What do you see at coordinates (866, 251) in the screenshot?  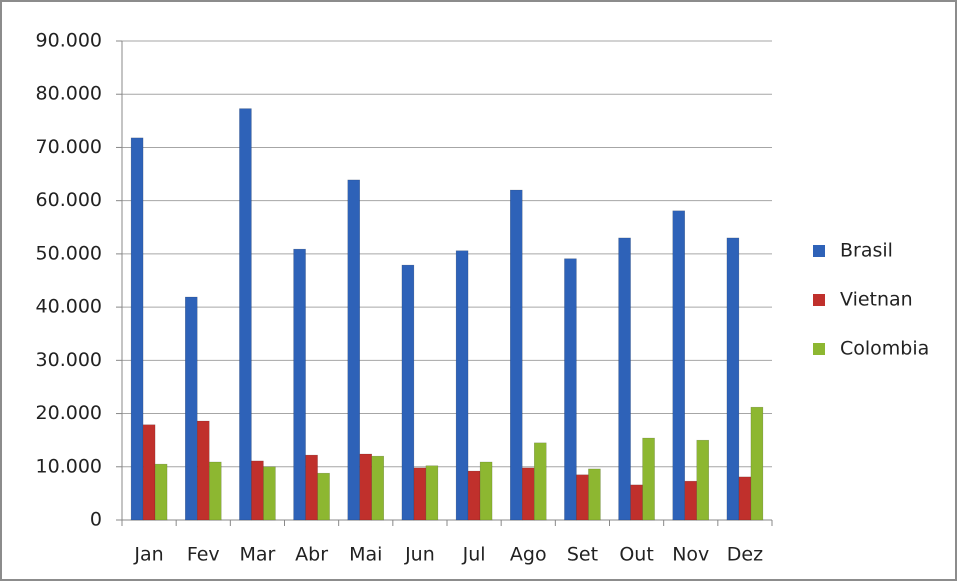 I see `legend-label: Brasil` at bounding box center [866, 251].